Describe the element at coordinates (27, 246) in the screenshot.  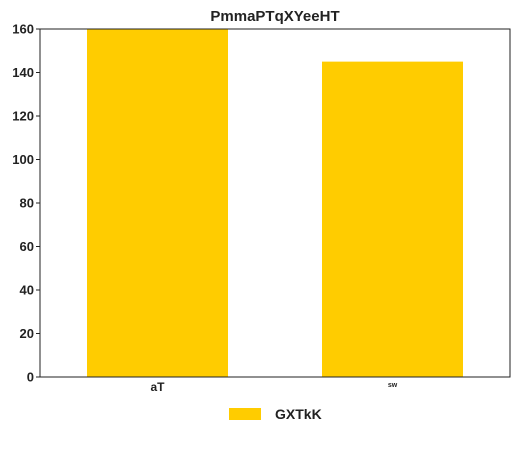
I see `y-tick-label: 60` at that location.